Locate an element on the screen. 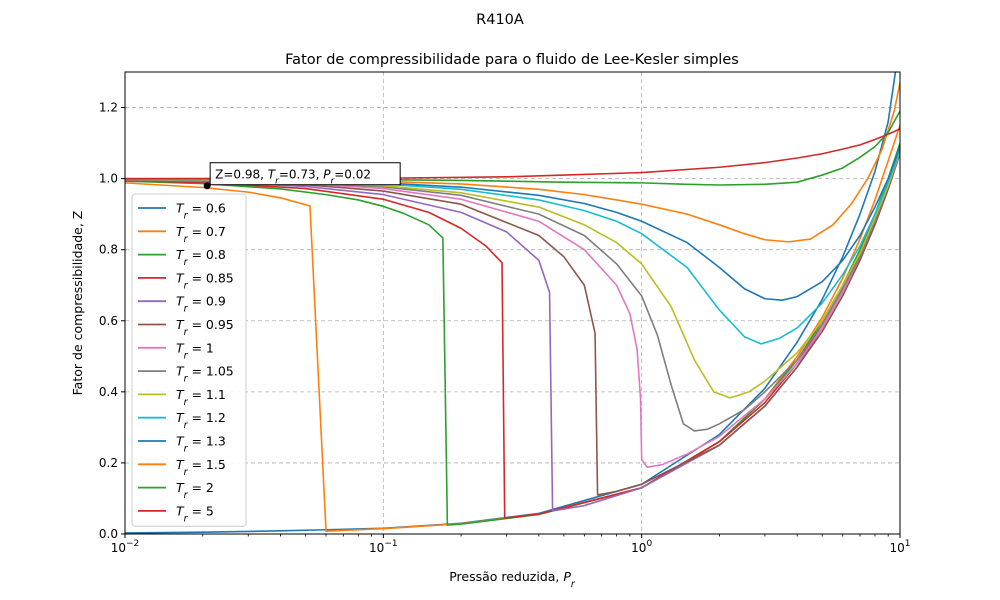 Image resolution: width=1000 pixels, height=600 pixels. legend-label-2: Tr = 0.8 is located at coordinates (201, 257).